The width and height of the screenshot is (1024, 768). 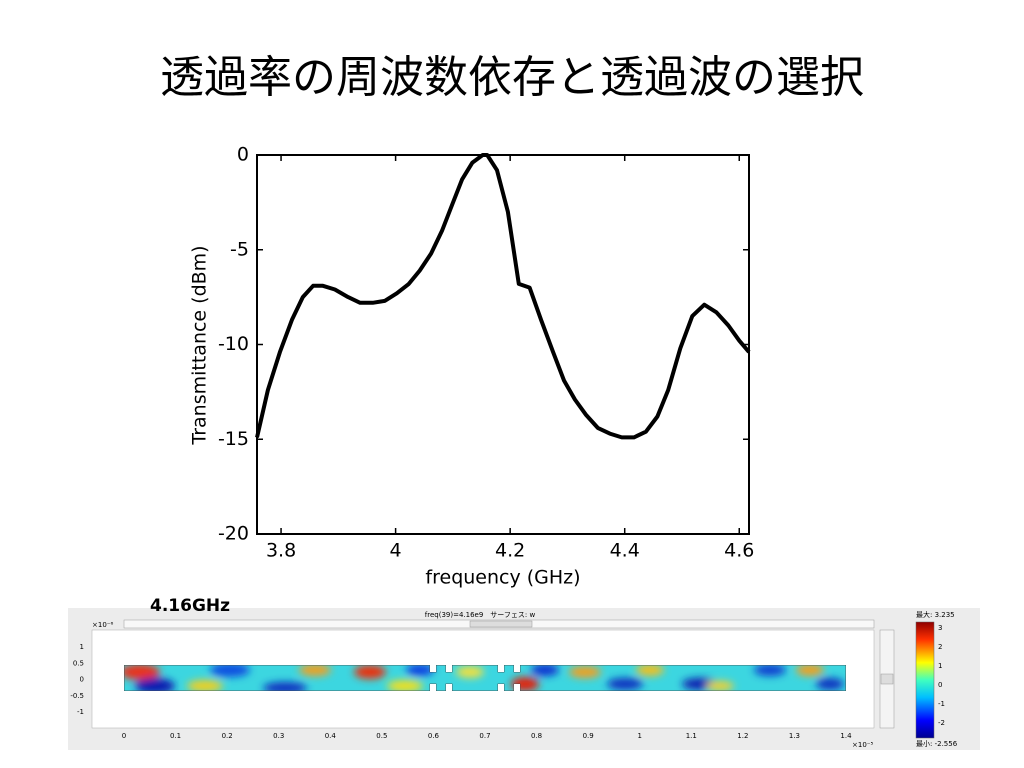 What do you see at coordinates (625, 551) in the screenshot?
I see `x-tick-label: 4.4` at bounding box center [625, 551].